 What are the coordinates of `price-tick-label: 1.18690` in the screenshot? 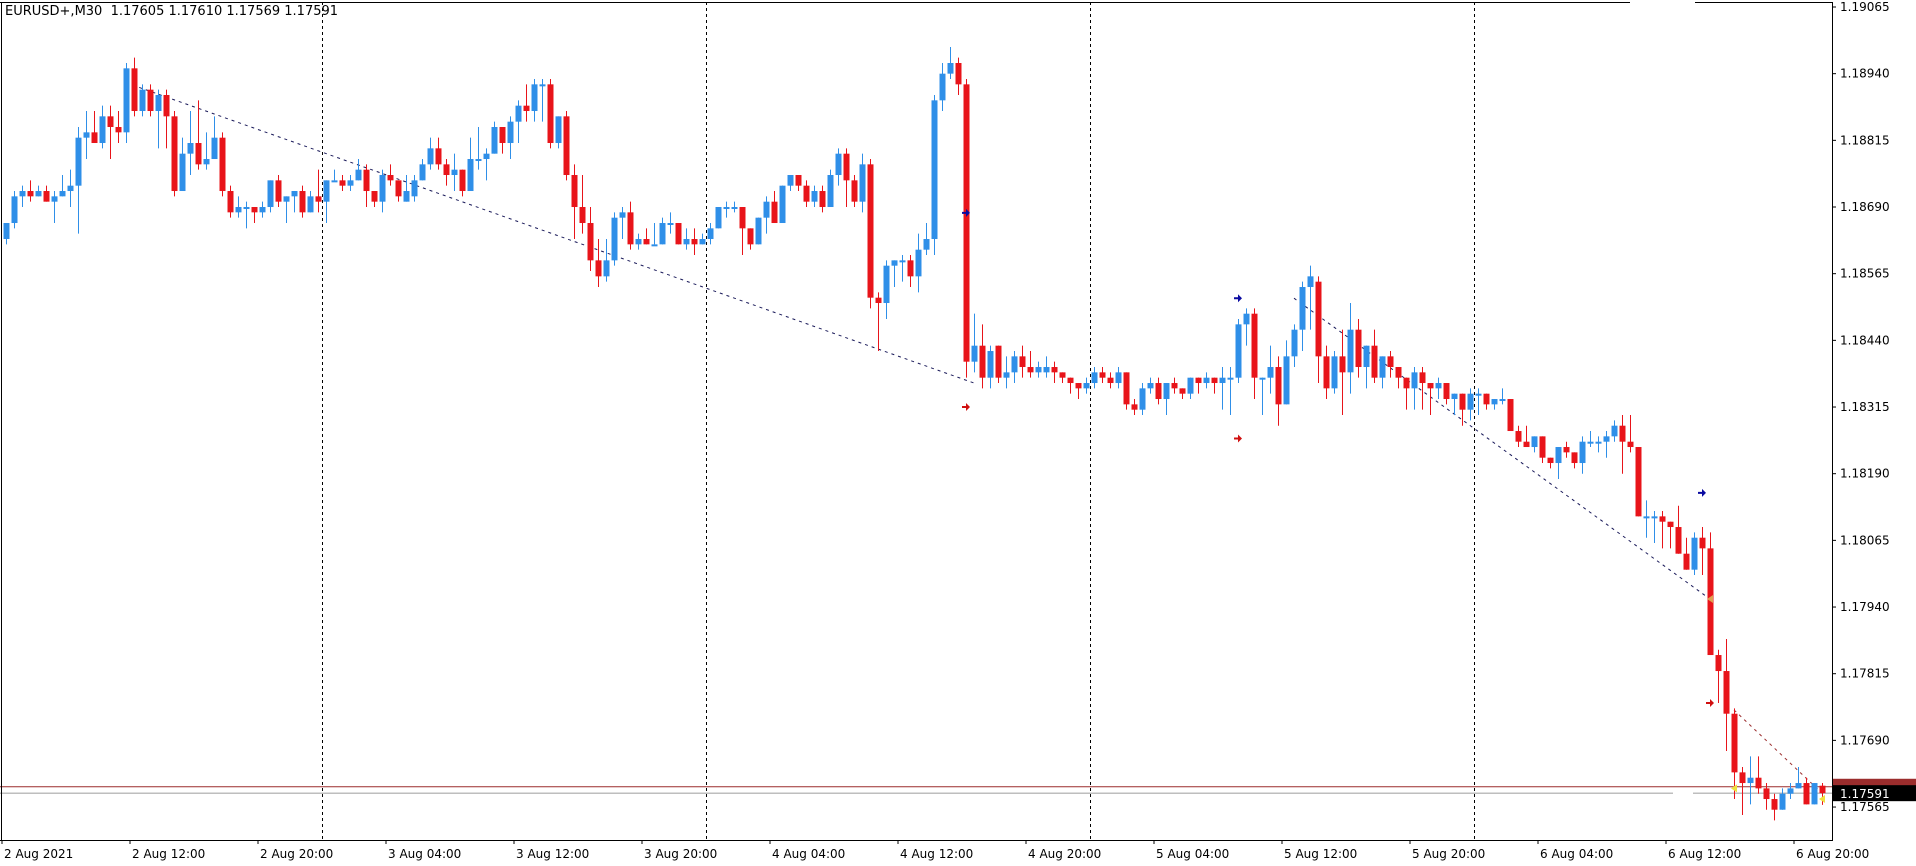 It's located at (1865, 207).